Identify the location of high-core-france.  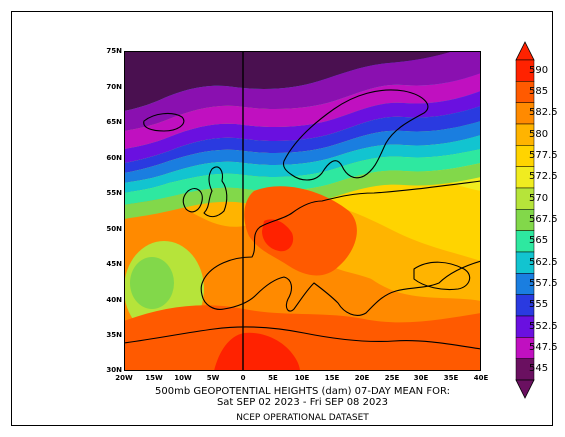
(278, 235).